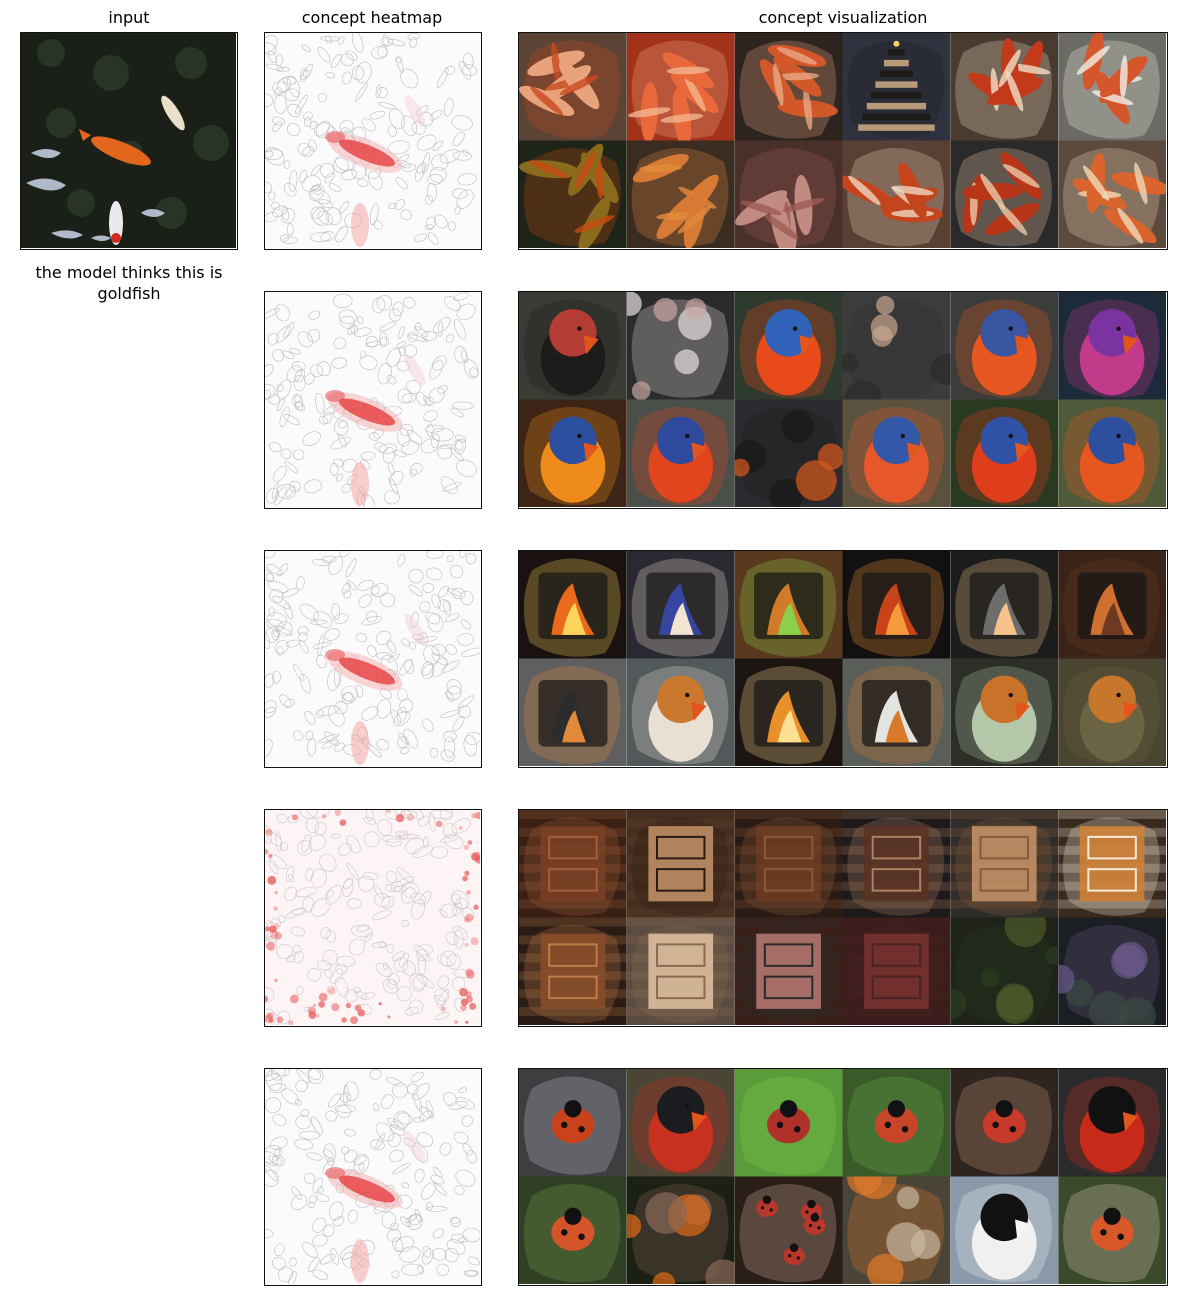 This screenshot has height=1300, width=1200. What do you see at coordinates (788, 194) in the screenshot?
I see `salmon-dish-icon` at bounding box center [788, 194].